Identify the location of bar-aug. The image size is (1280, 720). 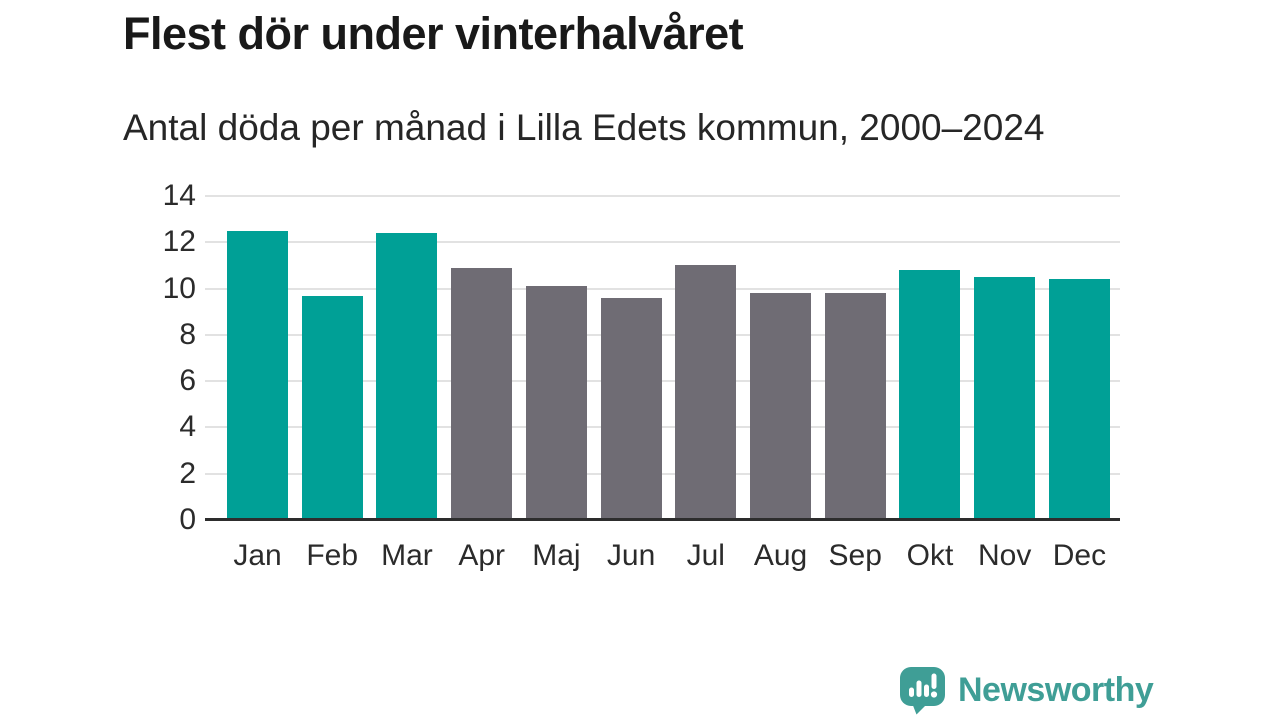
(781, 406).